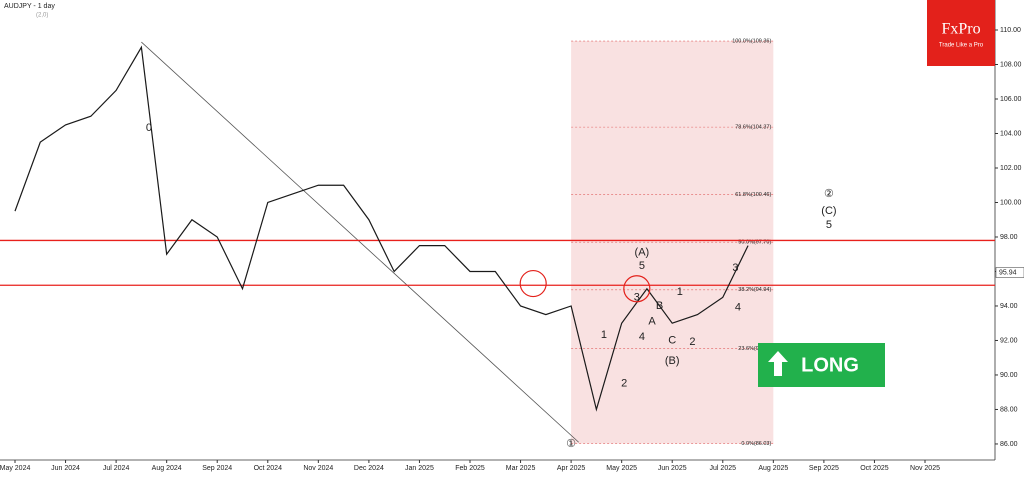 Image resolution: width=1024 pixels, height=479 pixels. What do you see at coordinates (419, 468) in the screenshot?
I see `x-tick-label: Jan 2025` at bounding box center [419, 468].